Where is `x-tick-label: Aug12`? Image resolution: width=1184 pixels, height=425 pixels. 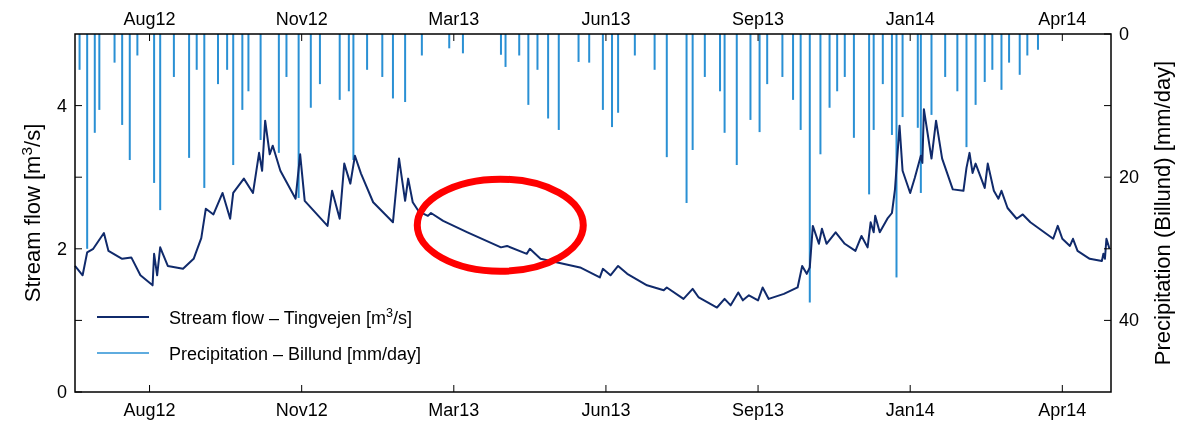 x-tick-label: Aug12 is located at coordinates (149, 19).